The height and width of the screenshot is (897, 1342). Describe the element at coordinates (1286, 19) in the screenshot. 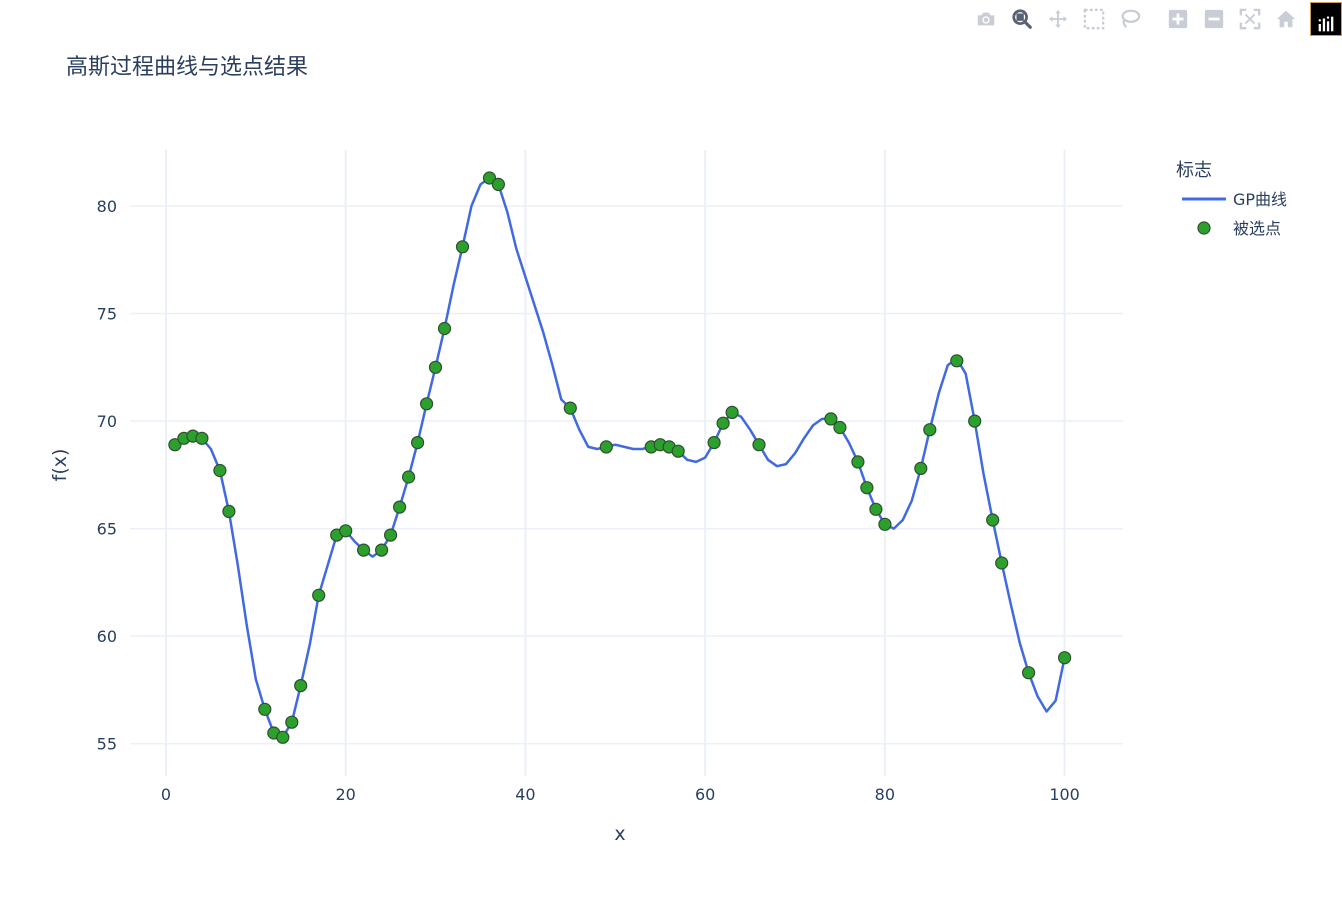

I see `reset-axes-icon` at that location.